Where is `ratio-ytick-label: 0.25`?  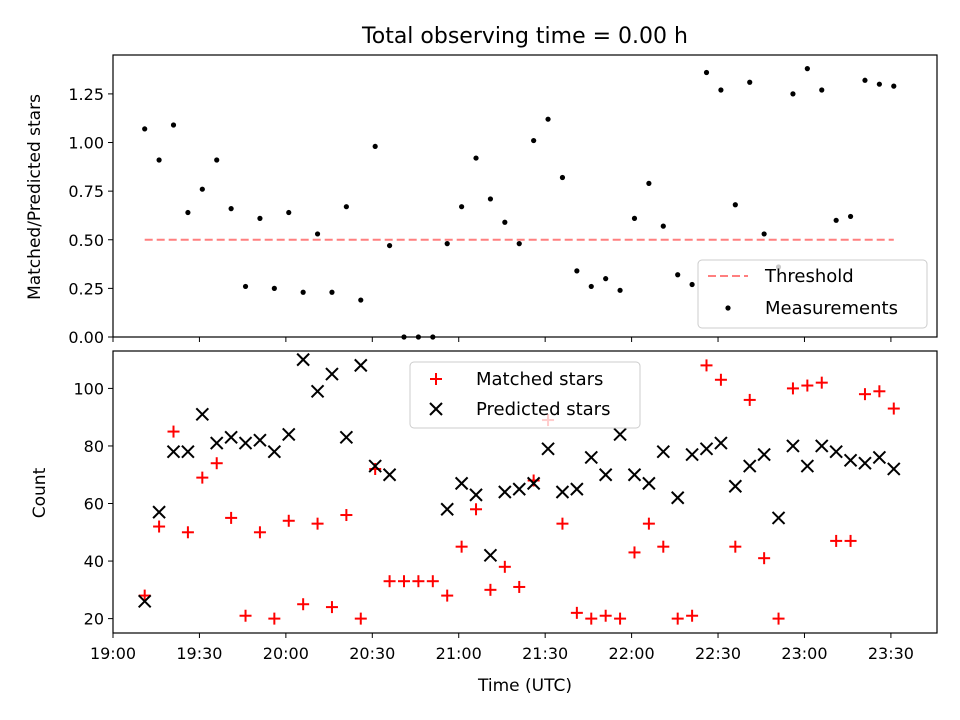
ratio-ytick-label: 0.25 is located at coordinates (86, 288).